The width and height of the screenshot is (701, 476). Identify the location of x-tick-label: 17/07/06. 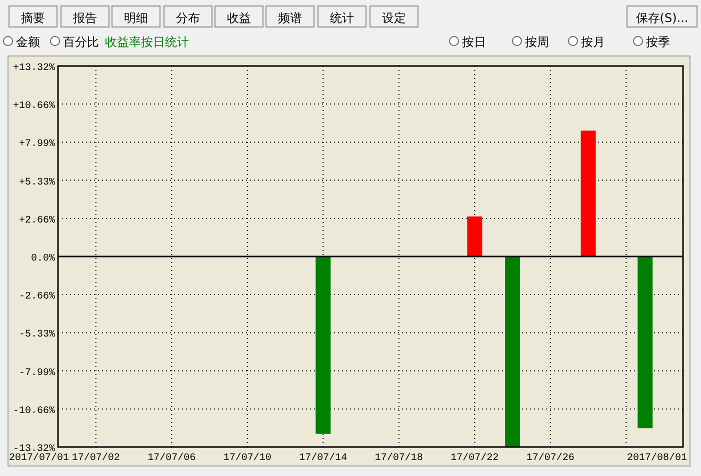
(172, 458).